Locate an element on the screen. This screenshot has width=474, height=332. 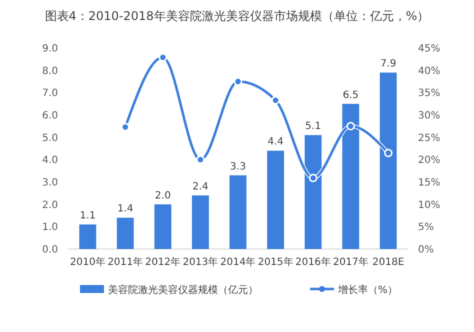
data-label: 2.0 is located at coordinates (162, 196).